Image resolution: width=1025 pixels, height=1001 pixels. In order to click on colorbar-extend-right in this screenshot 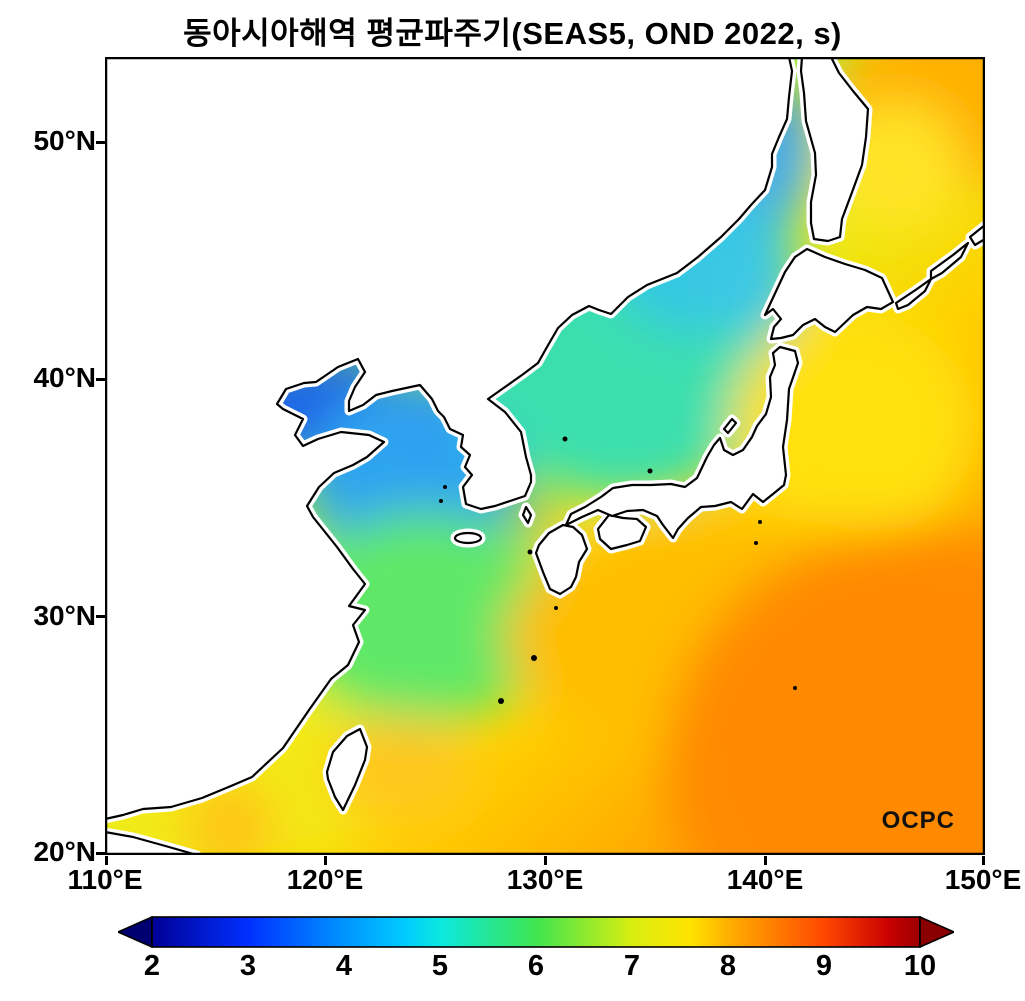, I will do `click(937, 932)`.